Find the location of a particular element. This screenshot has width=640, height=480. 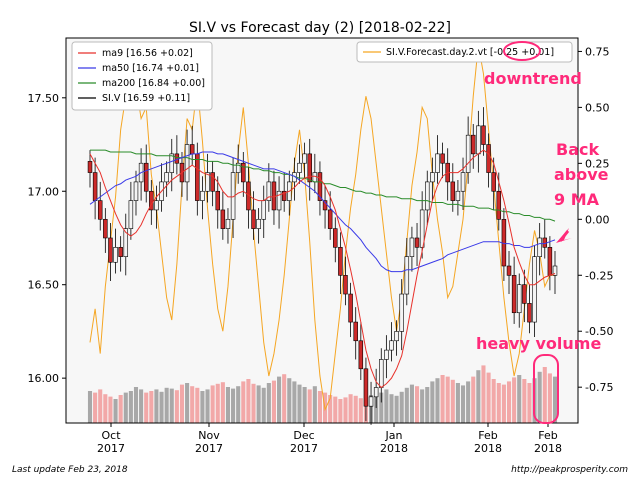

y-right-tick-label: -0.25 is located at coordinates (599, 275).